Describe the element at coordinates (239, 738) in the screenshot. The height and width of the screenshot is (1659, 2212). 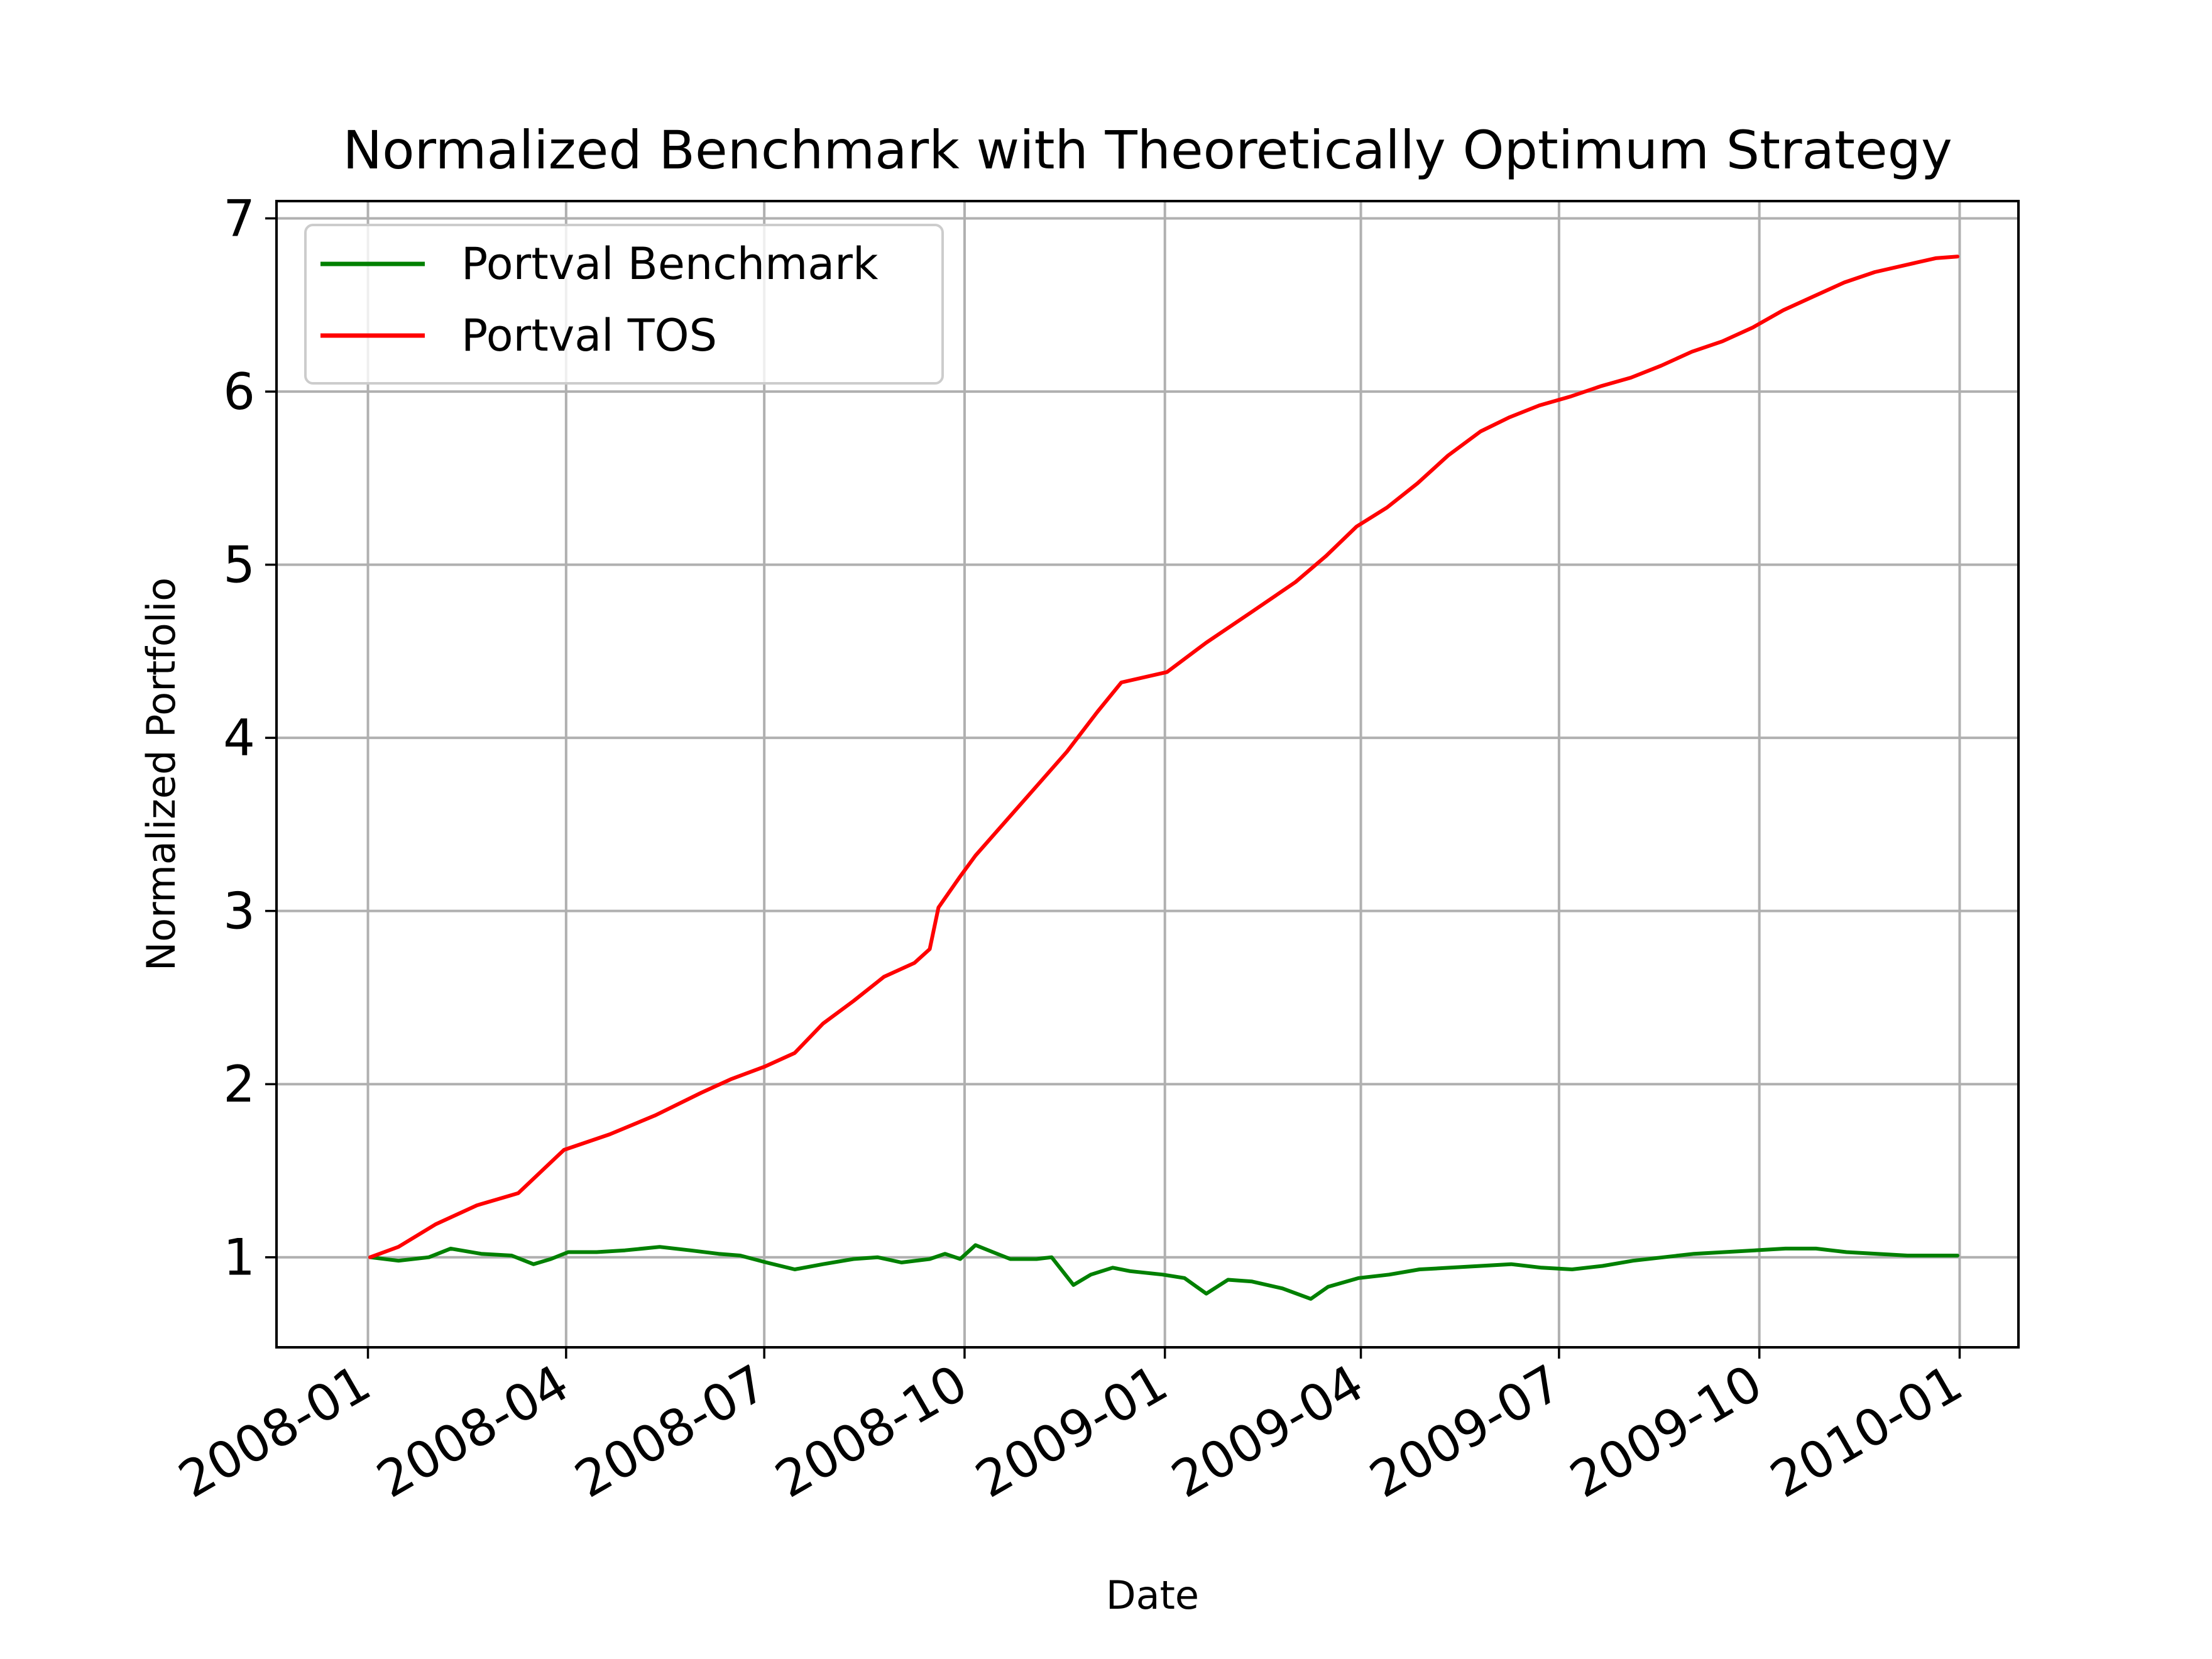
I see `y-tick-label: 4` at that location.